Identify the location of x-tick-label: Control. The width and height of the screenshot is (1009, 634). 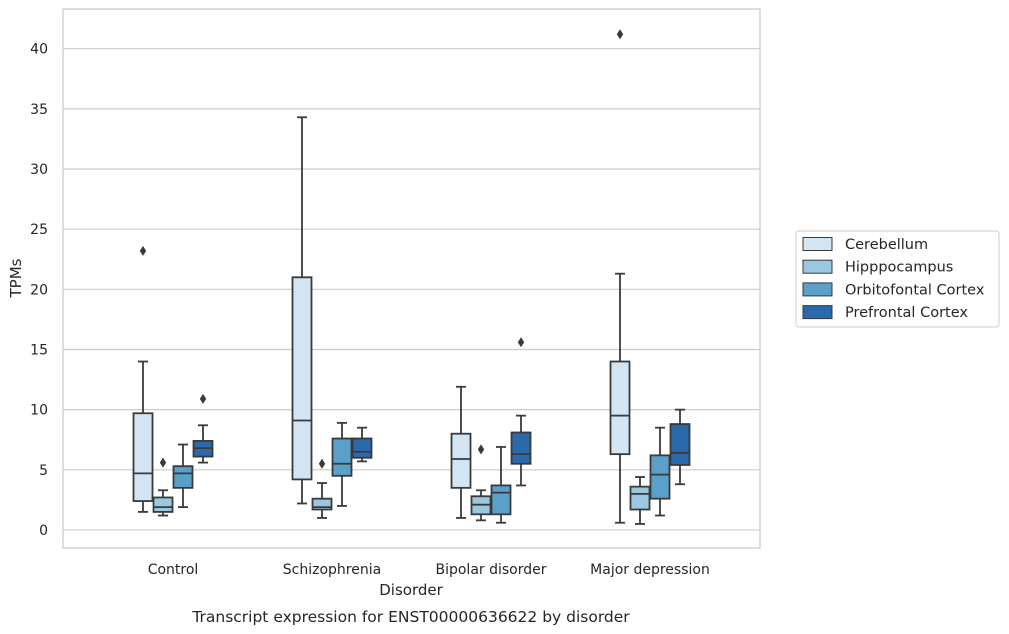
(173, 570).